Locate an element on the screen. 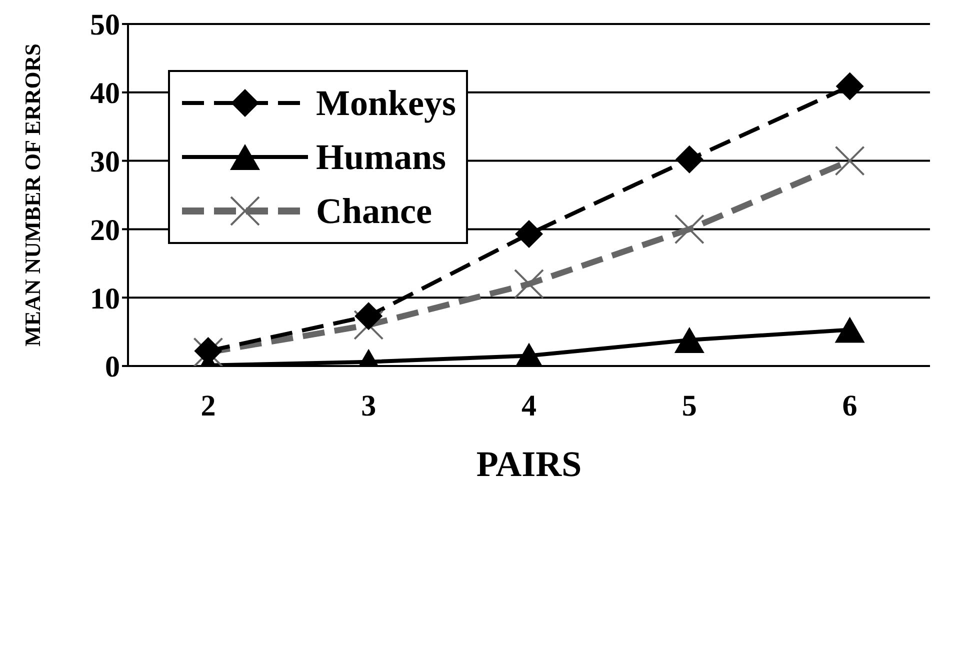 Image resolution: width=962 pixels, height=668 pixels. x-tick-label: 6 is located at coordinates (850, 405).